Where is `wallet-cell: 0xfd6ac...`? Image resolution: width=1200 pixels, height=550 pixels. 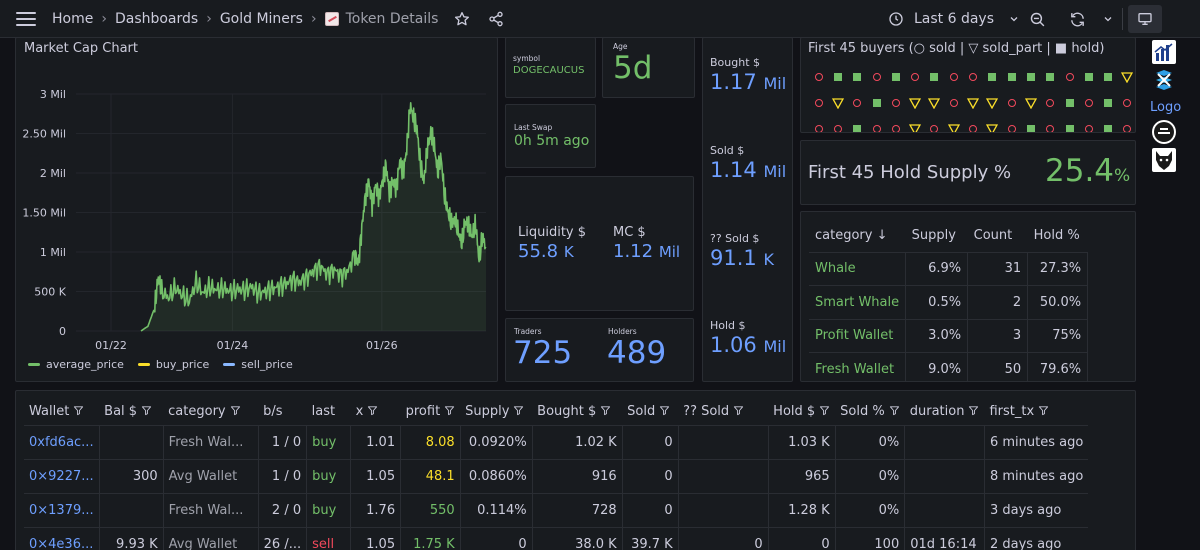
wallet-cell: 0xfd6ac... is located at coordinates (62, 442).